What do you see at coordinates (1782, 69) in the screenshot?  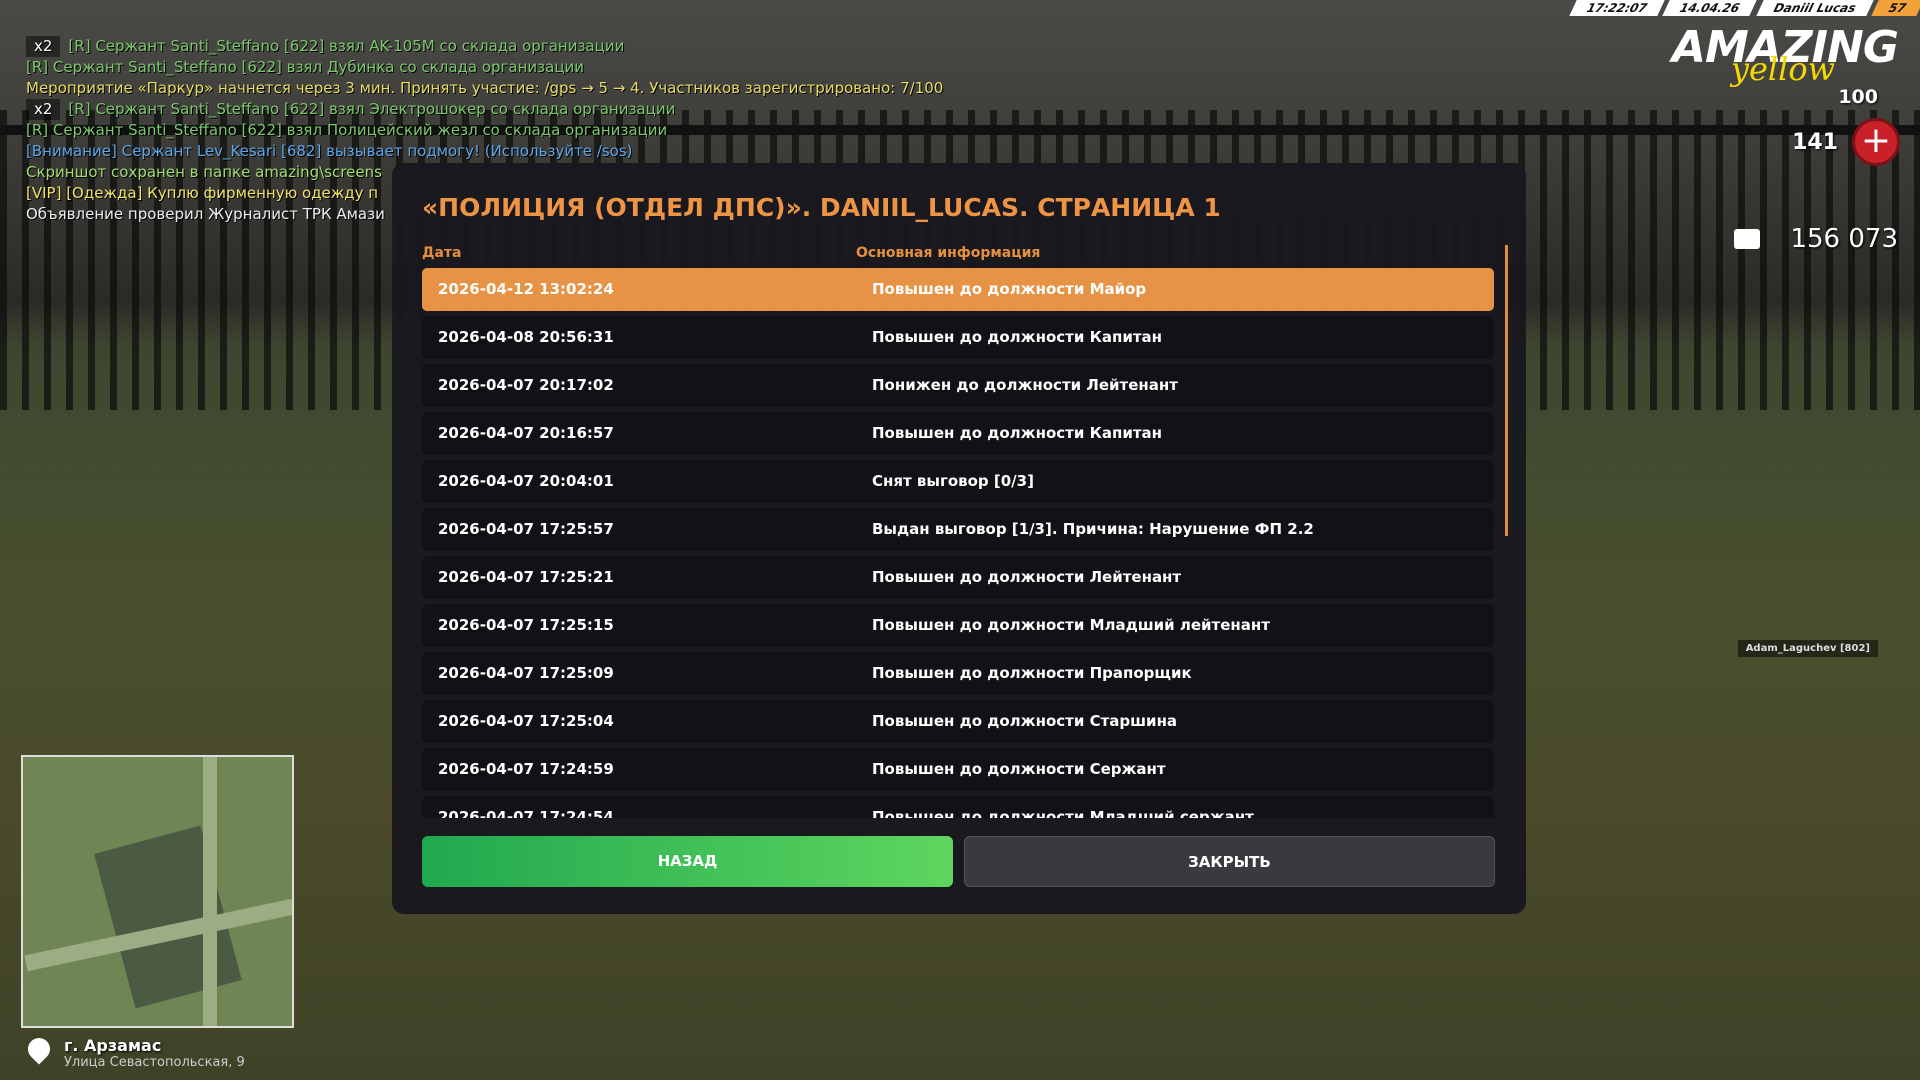 I see `logo-sub: yellow` at bounding box center [1782, 69].